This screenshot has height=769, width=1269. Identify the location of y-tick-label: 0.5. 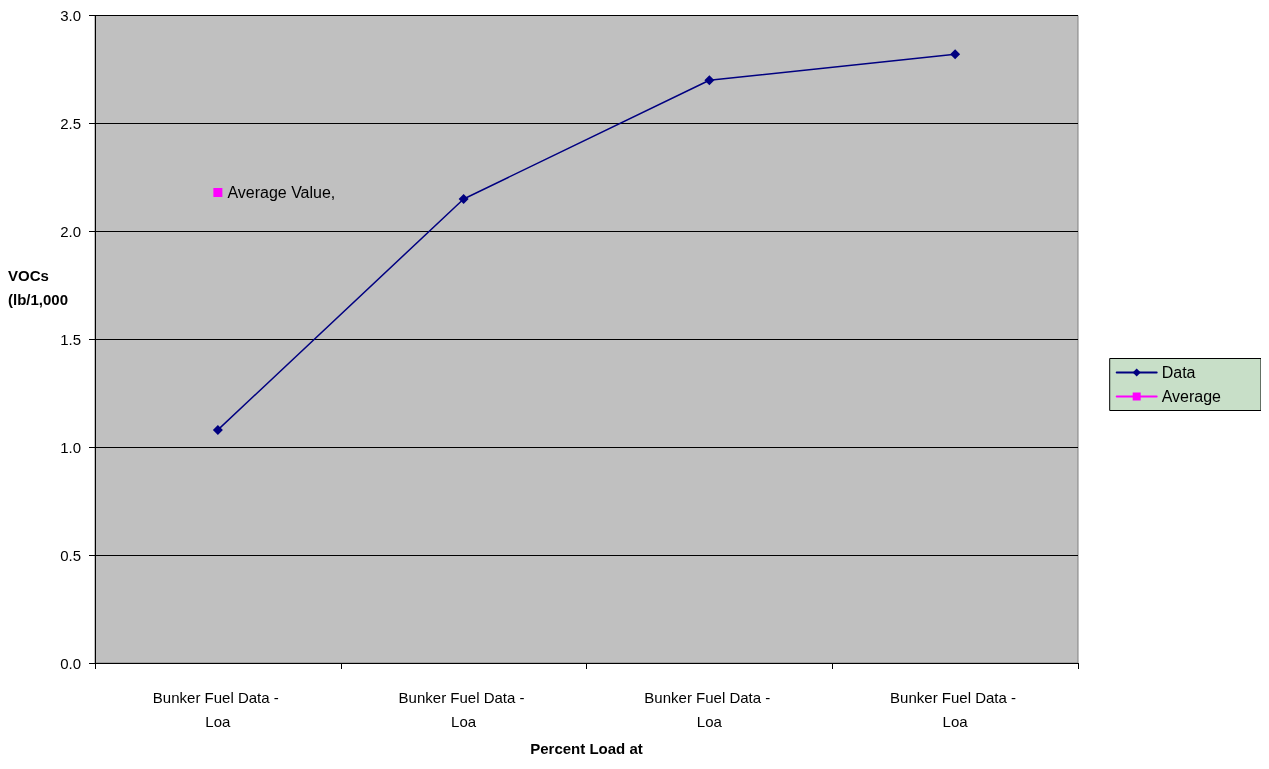
(70, 555).